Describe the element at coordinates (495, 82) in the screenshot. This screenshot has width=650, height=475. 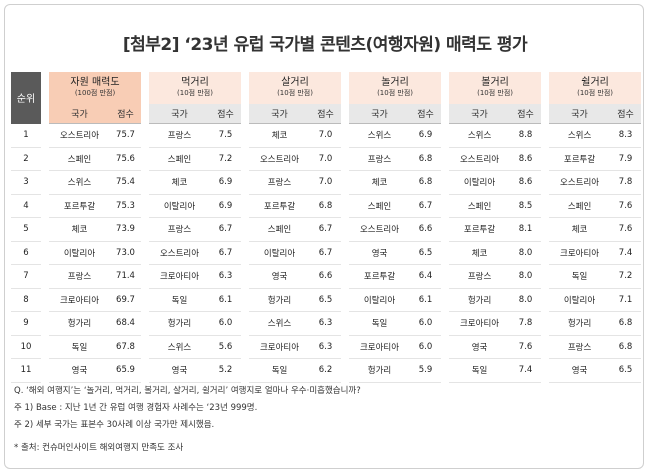
I see `group-name: 볼거리` at that location.